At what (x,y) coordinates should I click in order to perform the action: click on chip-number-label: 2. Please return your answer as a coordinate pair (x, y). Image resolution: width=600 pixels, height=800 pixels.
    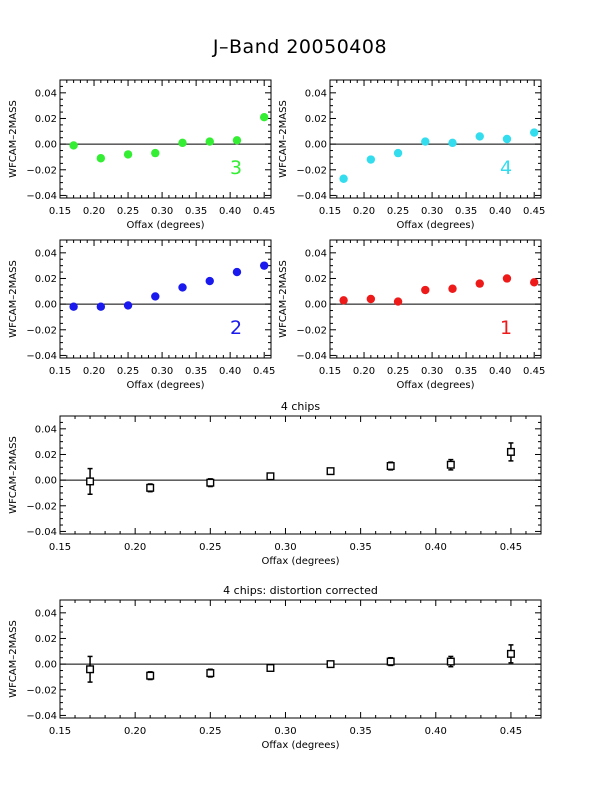
    Looking at the image, I should click on (236, 328).